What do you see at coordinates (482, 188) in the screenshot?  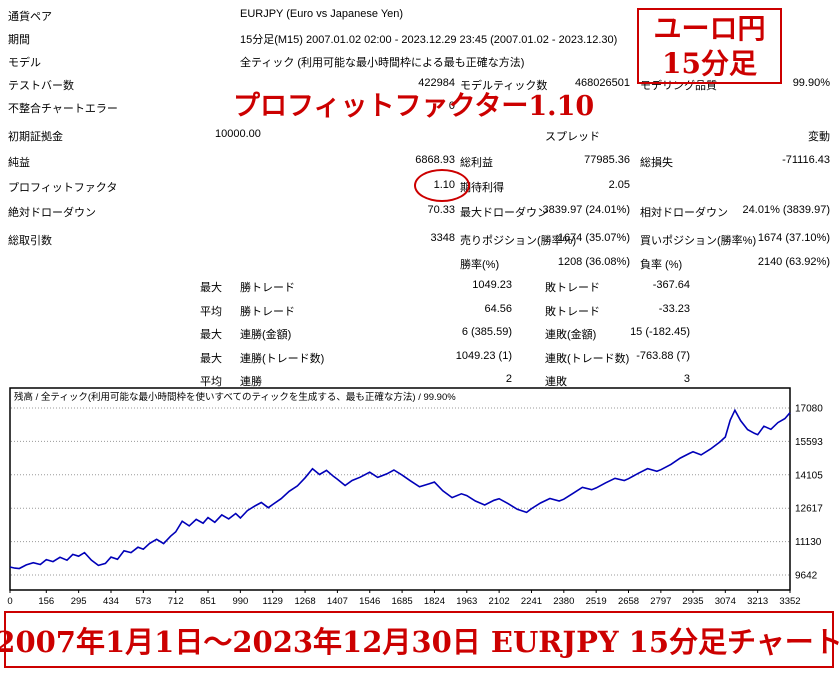 I see `expected-payoff-label: 期待利得` at bounding box center [482, 188].